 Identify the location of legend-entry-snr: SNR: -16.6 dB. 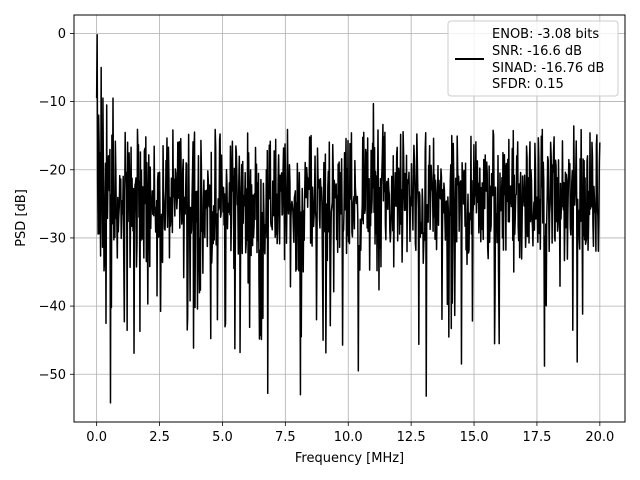
(537, 51).